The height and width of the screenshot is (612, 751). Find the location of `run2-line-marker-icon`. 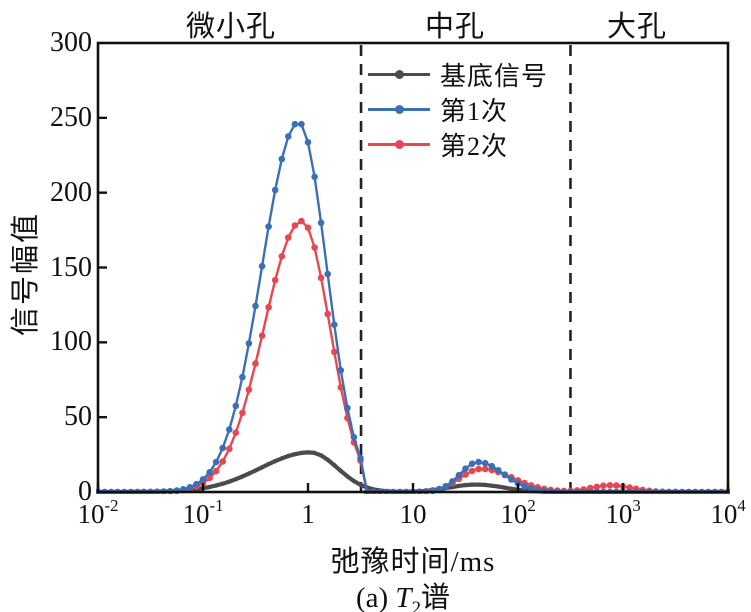

run2-line-marker-icon is located at coordinates (399, 144).